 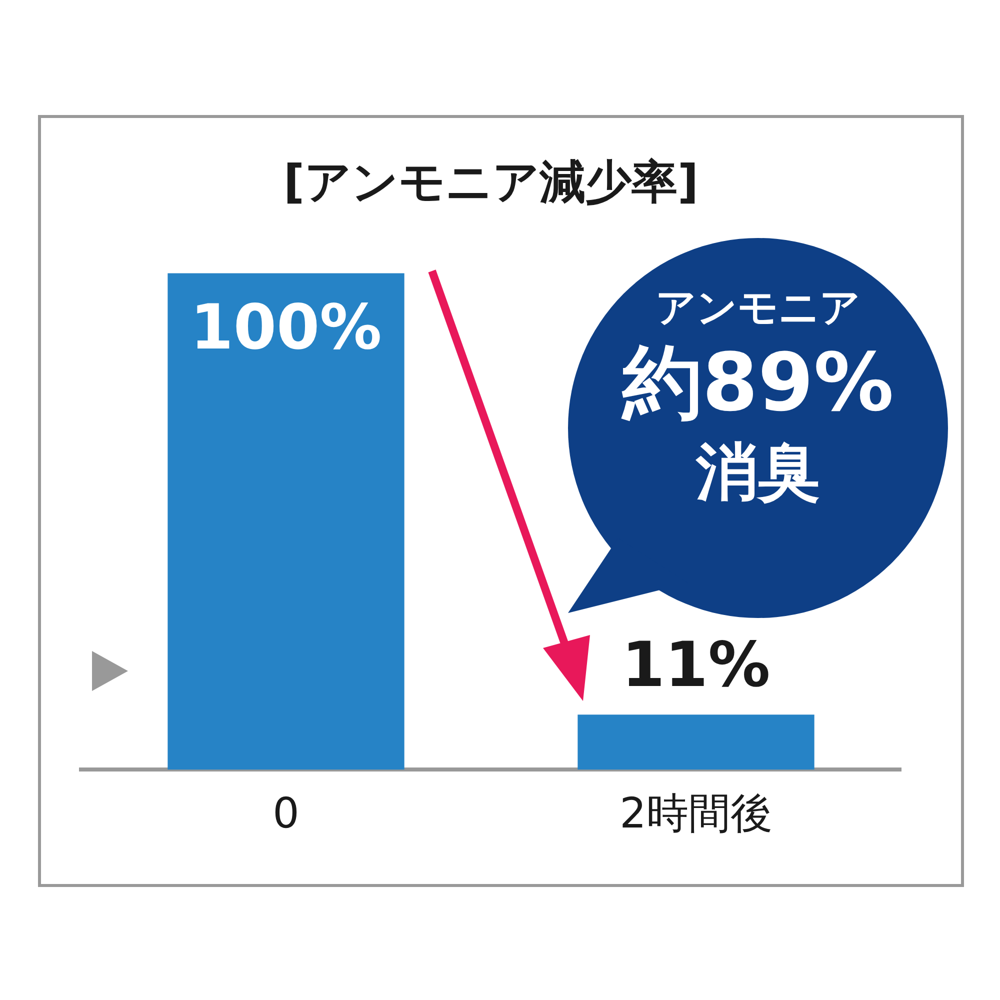 What do you see at coordinates (286, 813) in the screenshot?
I see `x-tick-label: 0` at bounding box center [286, 813].